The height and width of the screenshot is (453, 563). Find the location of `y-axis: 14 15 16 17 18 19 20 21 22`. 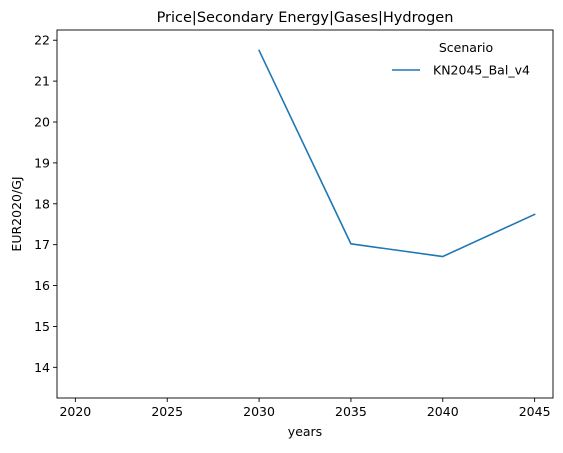

y-axis: 14 15 16 17 18 19 20 21 22 is located at coordinates (45, 204).